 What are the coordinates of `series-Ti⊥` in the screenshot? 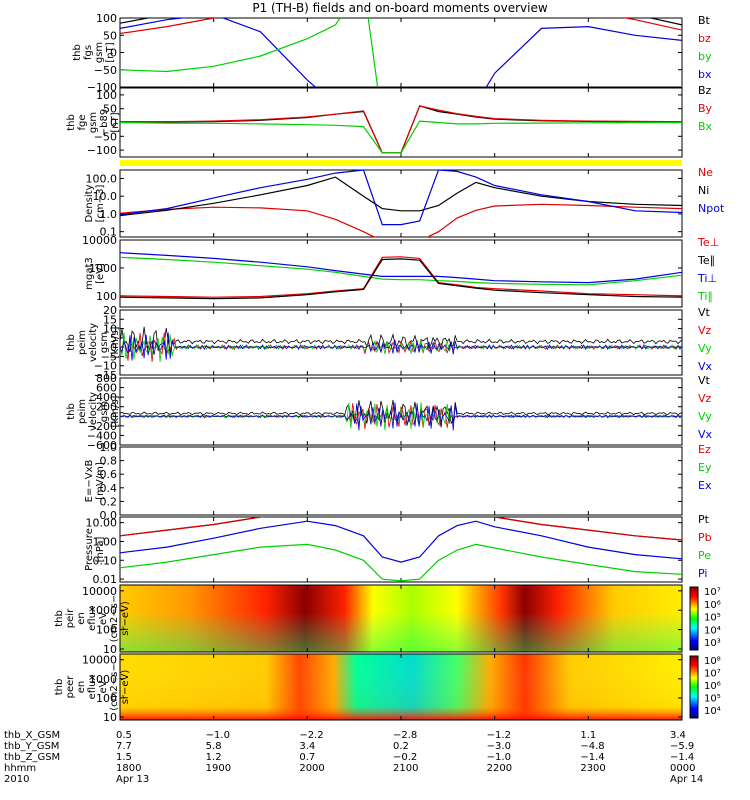 It's located at (401, 268).